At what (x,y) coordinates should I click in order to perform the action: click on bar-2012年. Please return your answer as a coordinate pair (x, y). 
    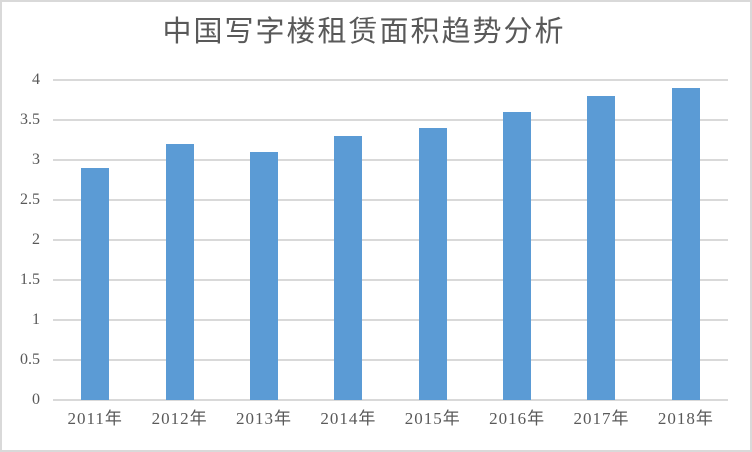
    Looking at the image, I should click on (179, 272).